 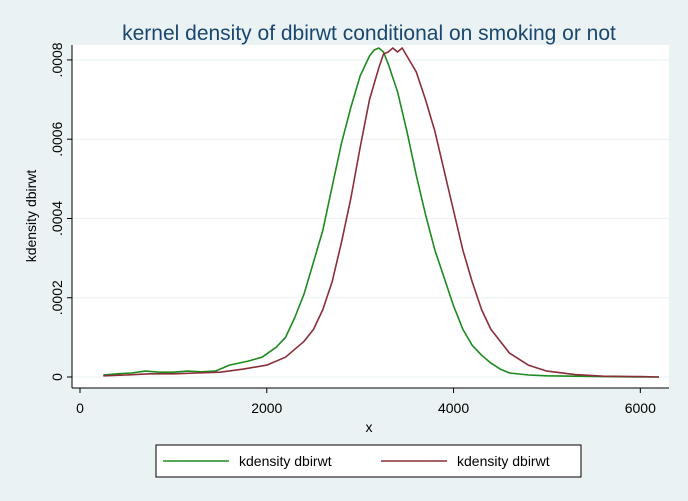 What do you see at coordinates (285, 461) in the screenshot?
I see `legend-label-series-1: kdensity dbirwt` at bounding box center [285, 461].